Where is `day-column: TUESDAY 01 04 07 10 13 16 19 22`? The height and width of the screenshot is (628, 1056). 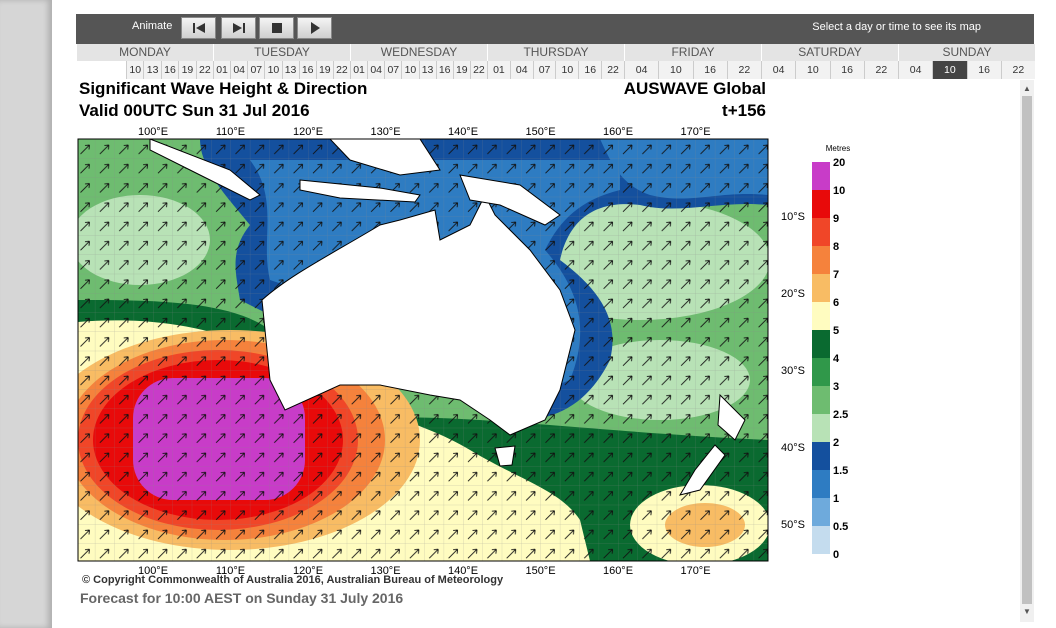 day-column: TUESDAY 01 04 07 10 13 16 19 22 is located at coordinates (281, 61).